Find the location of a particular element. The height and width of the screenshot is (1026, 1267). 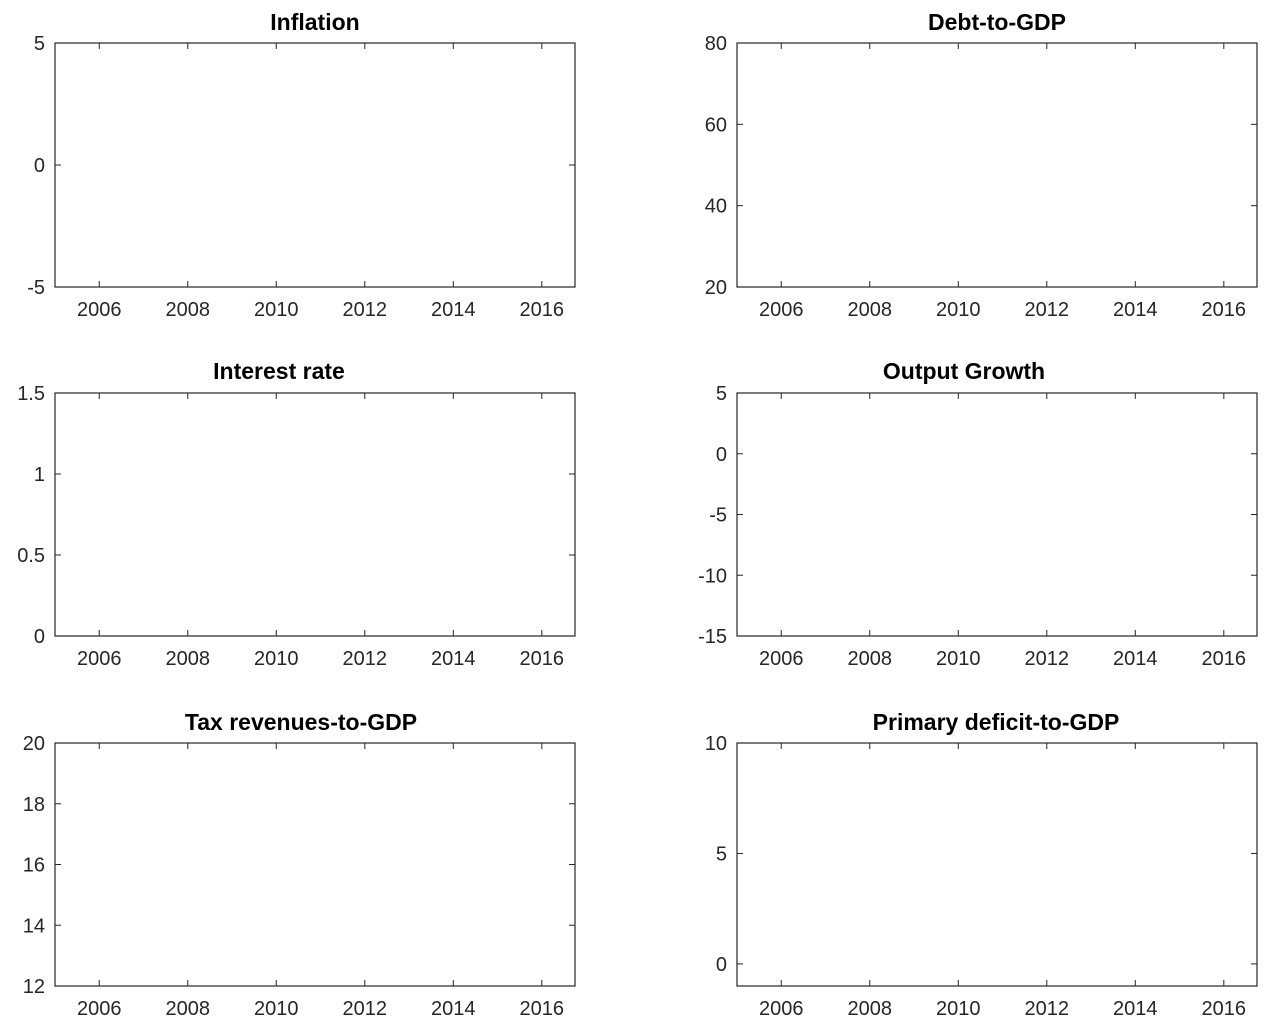

y-tick-label: 40 is located at coordinates (716, 207).